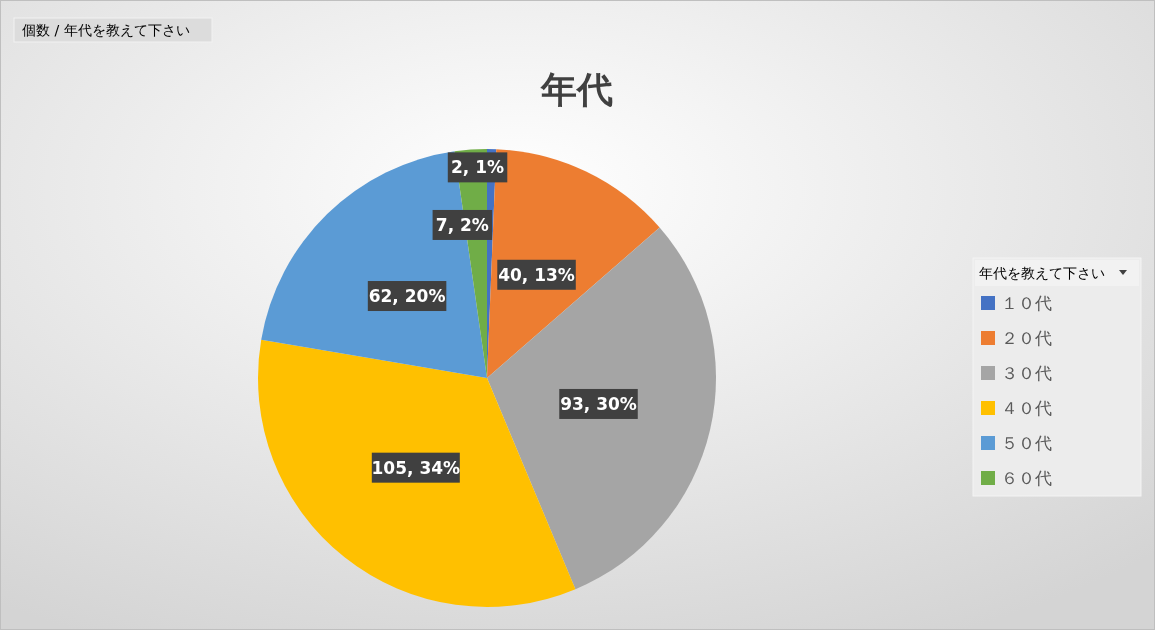  Describe the element at coordinates (416, 467) in the screenshot. I see `data-label: 105, 34%` at that location.